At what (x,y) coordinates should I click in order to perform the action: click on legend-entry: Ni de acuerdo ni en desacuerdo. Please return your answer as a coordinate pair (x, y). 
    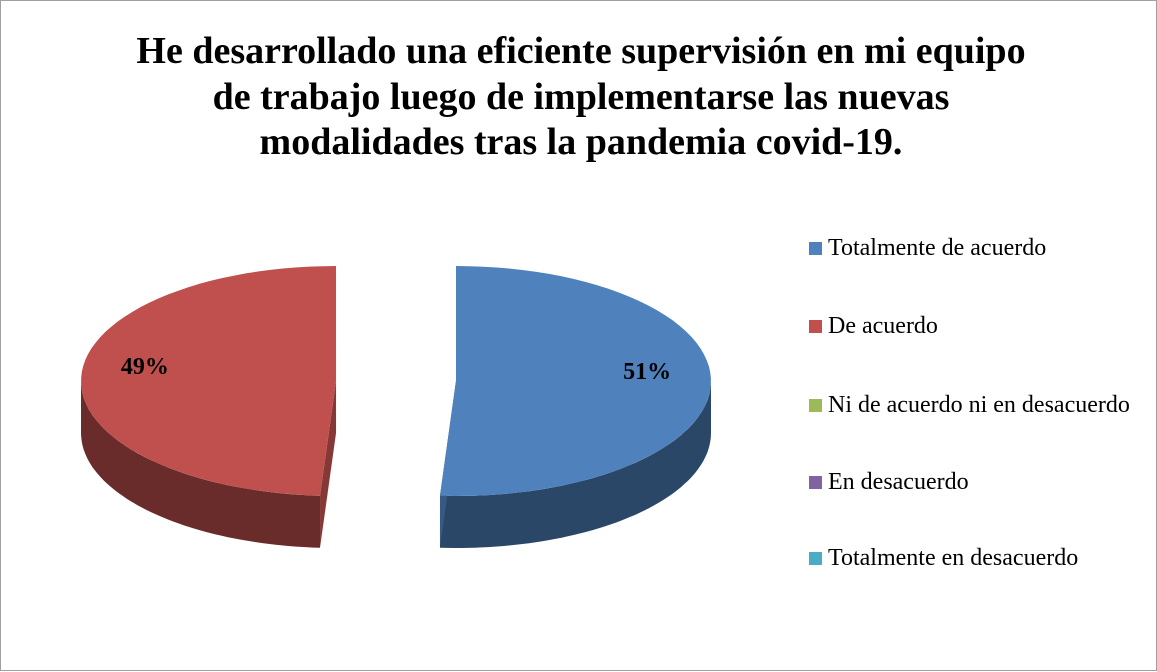
    Looking at the image, I should click on (979, 405).